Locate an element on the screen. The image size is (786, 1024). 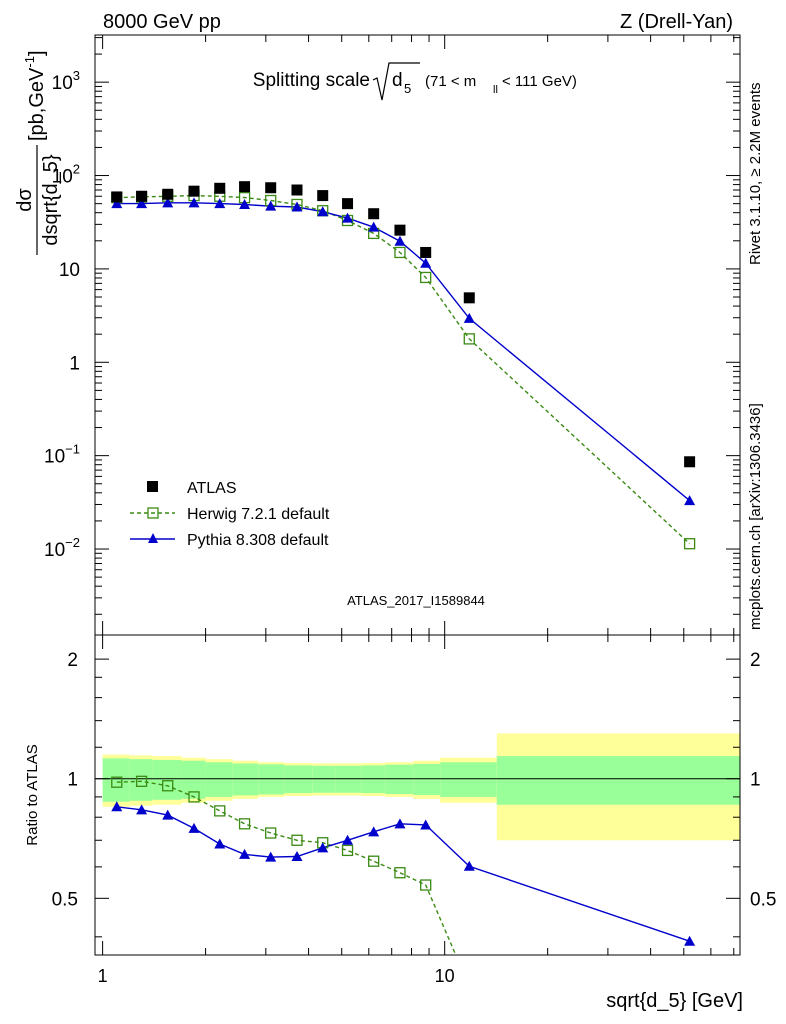
ratio-y-tick-label-right: 2 is located at coordinates (755, 660).